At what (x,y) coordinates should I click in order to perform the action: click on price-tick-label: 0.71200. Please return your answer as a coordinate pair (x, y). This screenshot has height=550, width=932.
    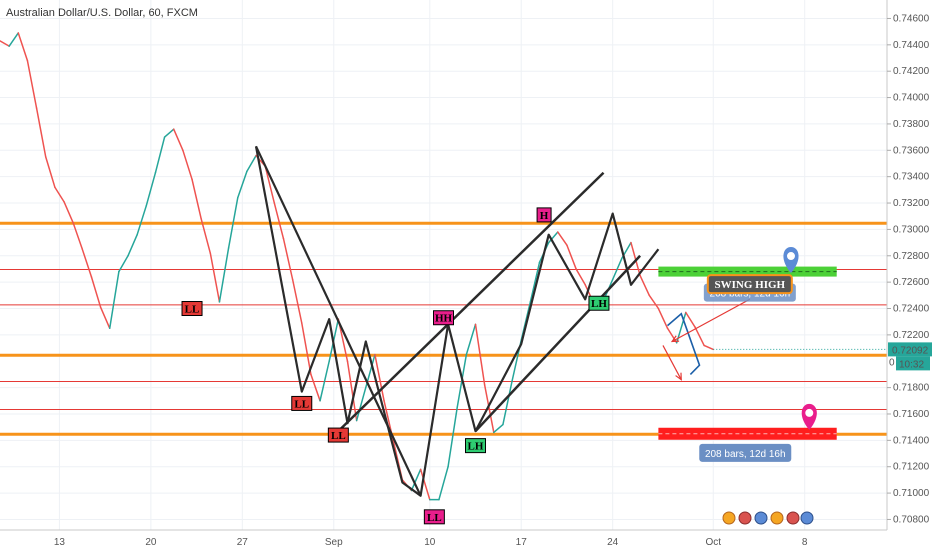
    Looking at the image, I should click on (911, 467).